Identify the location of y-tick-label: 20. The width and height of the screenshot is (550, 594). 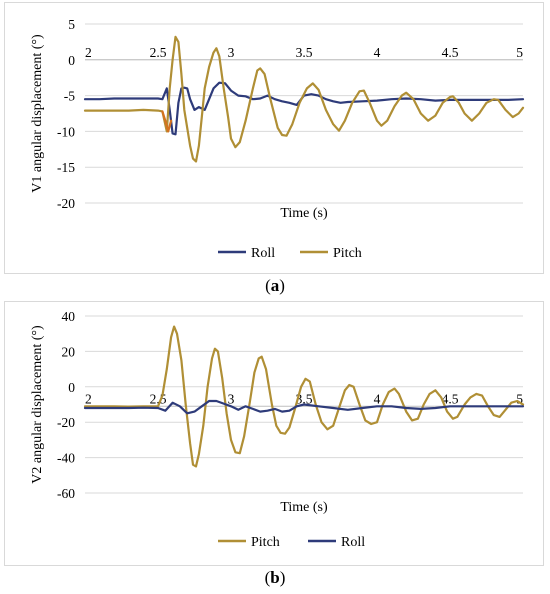
(69, 351).